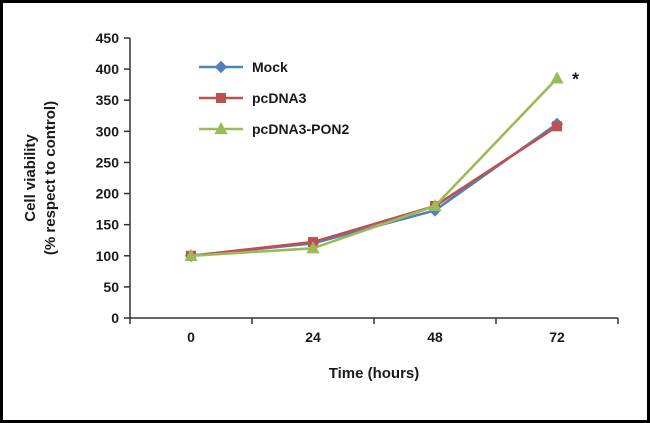  Describe the element at coordinates (374, 373) in the screenshot. I see `x-axis-title: Time (hours)` at that location.